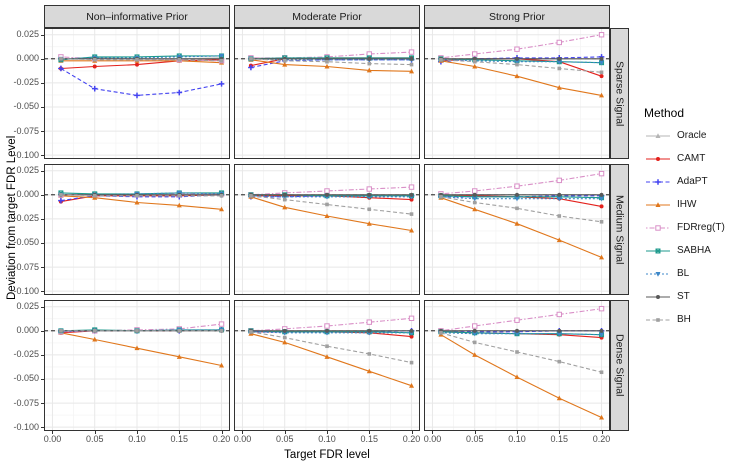 Image resolution: width=747 pixels, height=467 pixels. Describe the element at coordinates (26, 290) in the screenshot. I see `y-tick-label: -0.100` at that location.